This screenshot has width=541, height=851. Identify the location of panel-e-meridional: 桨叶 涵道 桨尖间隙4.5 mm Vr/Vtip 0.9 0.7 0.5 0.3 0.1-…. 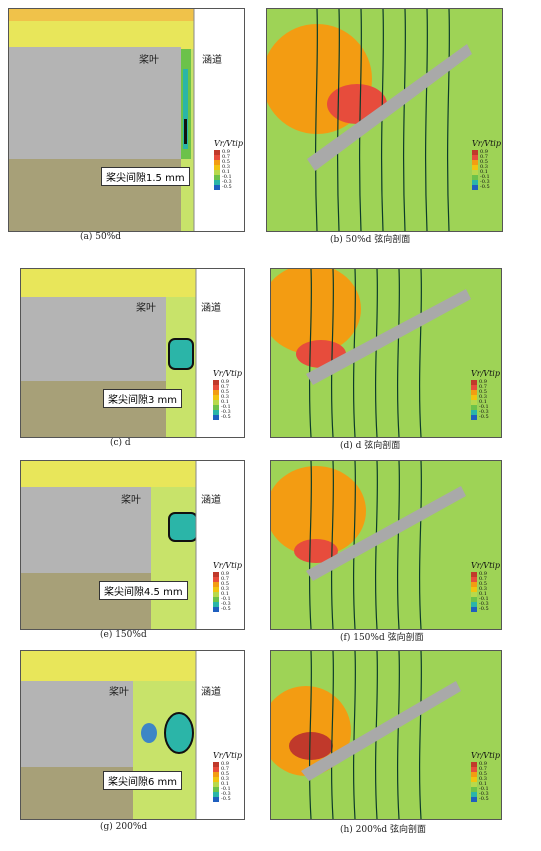
(132, 545).